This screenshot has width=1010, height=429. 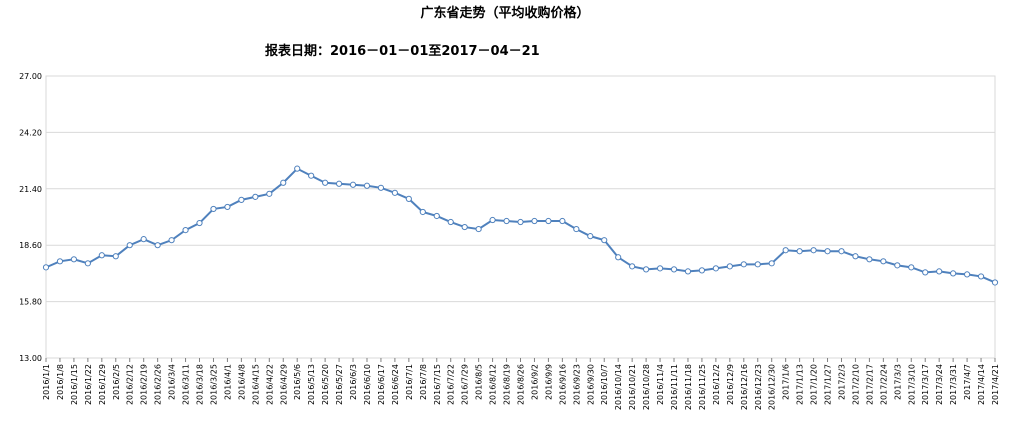 What do you see at coordinates (213, 384) in the screenshot?
I see `x-tick-label: 2016/3/25` at bounding box center [213, 384].